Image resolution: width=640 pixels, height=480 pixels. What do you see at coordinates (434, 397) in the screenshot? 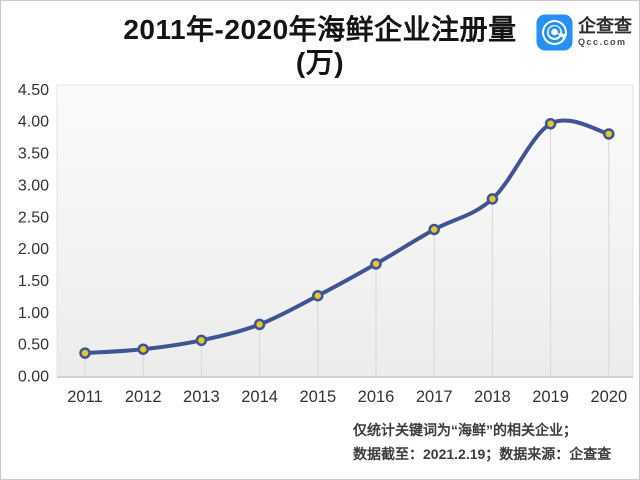
I see `x-tick-label: 2017` at bounding box center [434, 397].